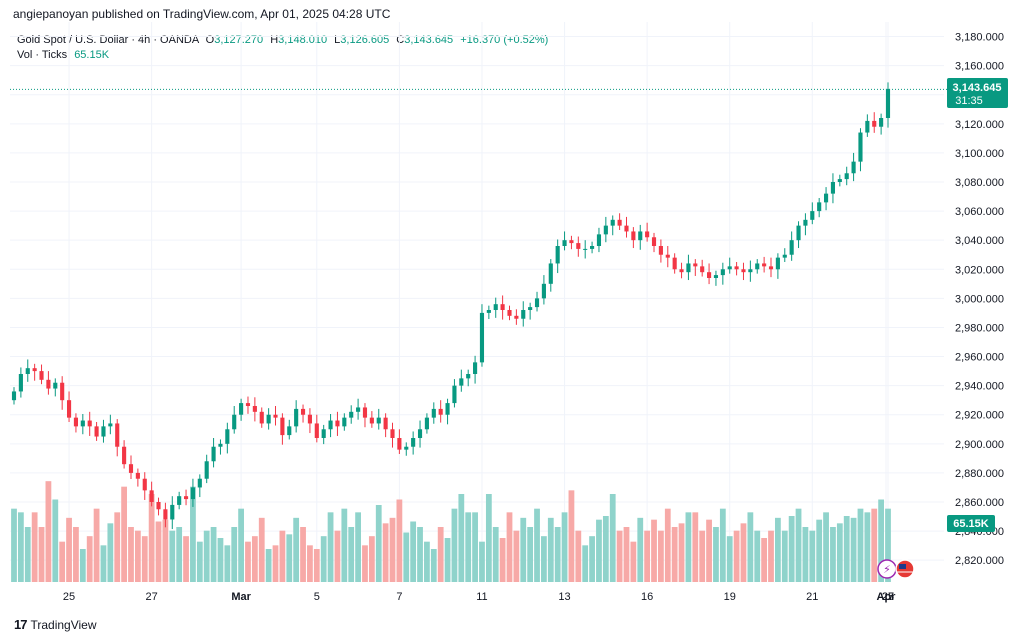  I want to click on x-tick-label: 27, so click(888, 597).